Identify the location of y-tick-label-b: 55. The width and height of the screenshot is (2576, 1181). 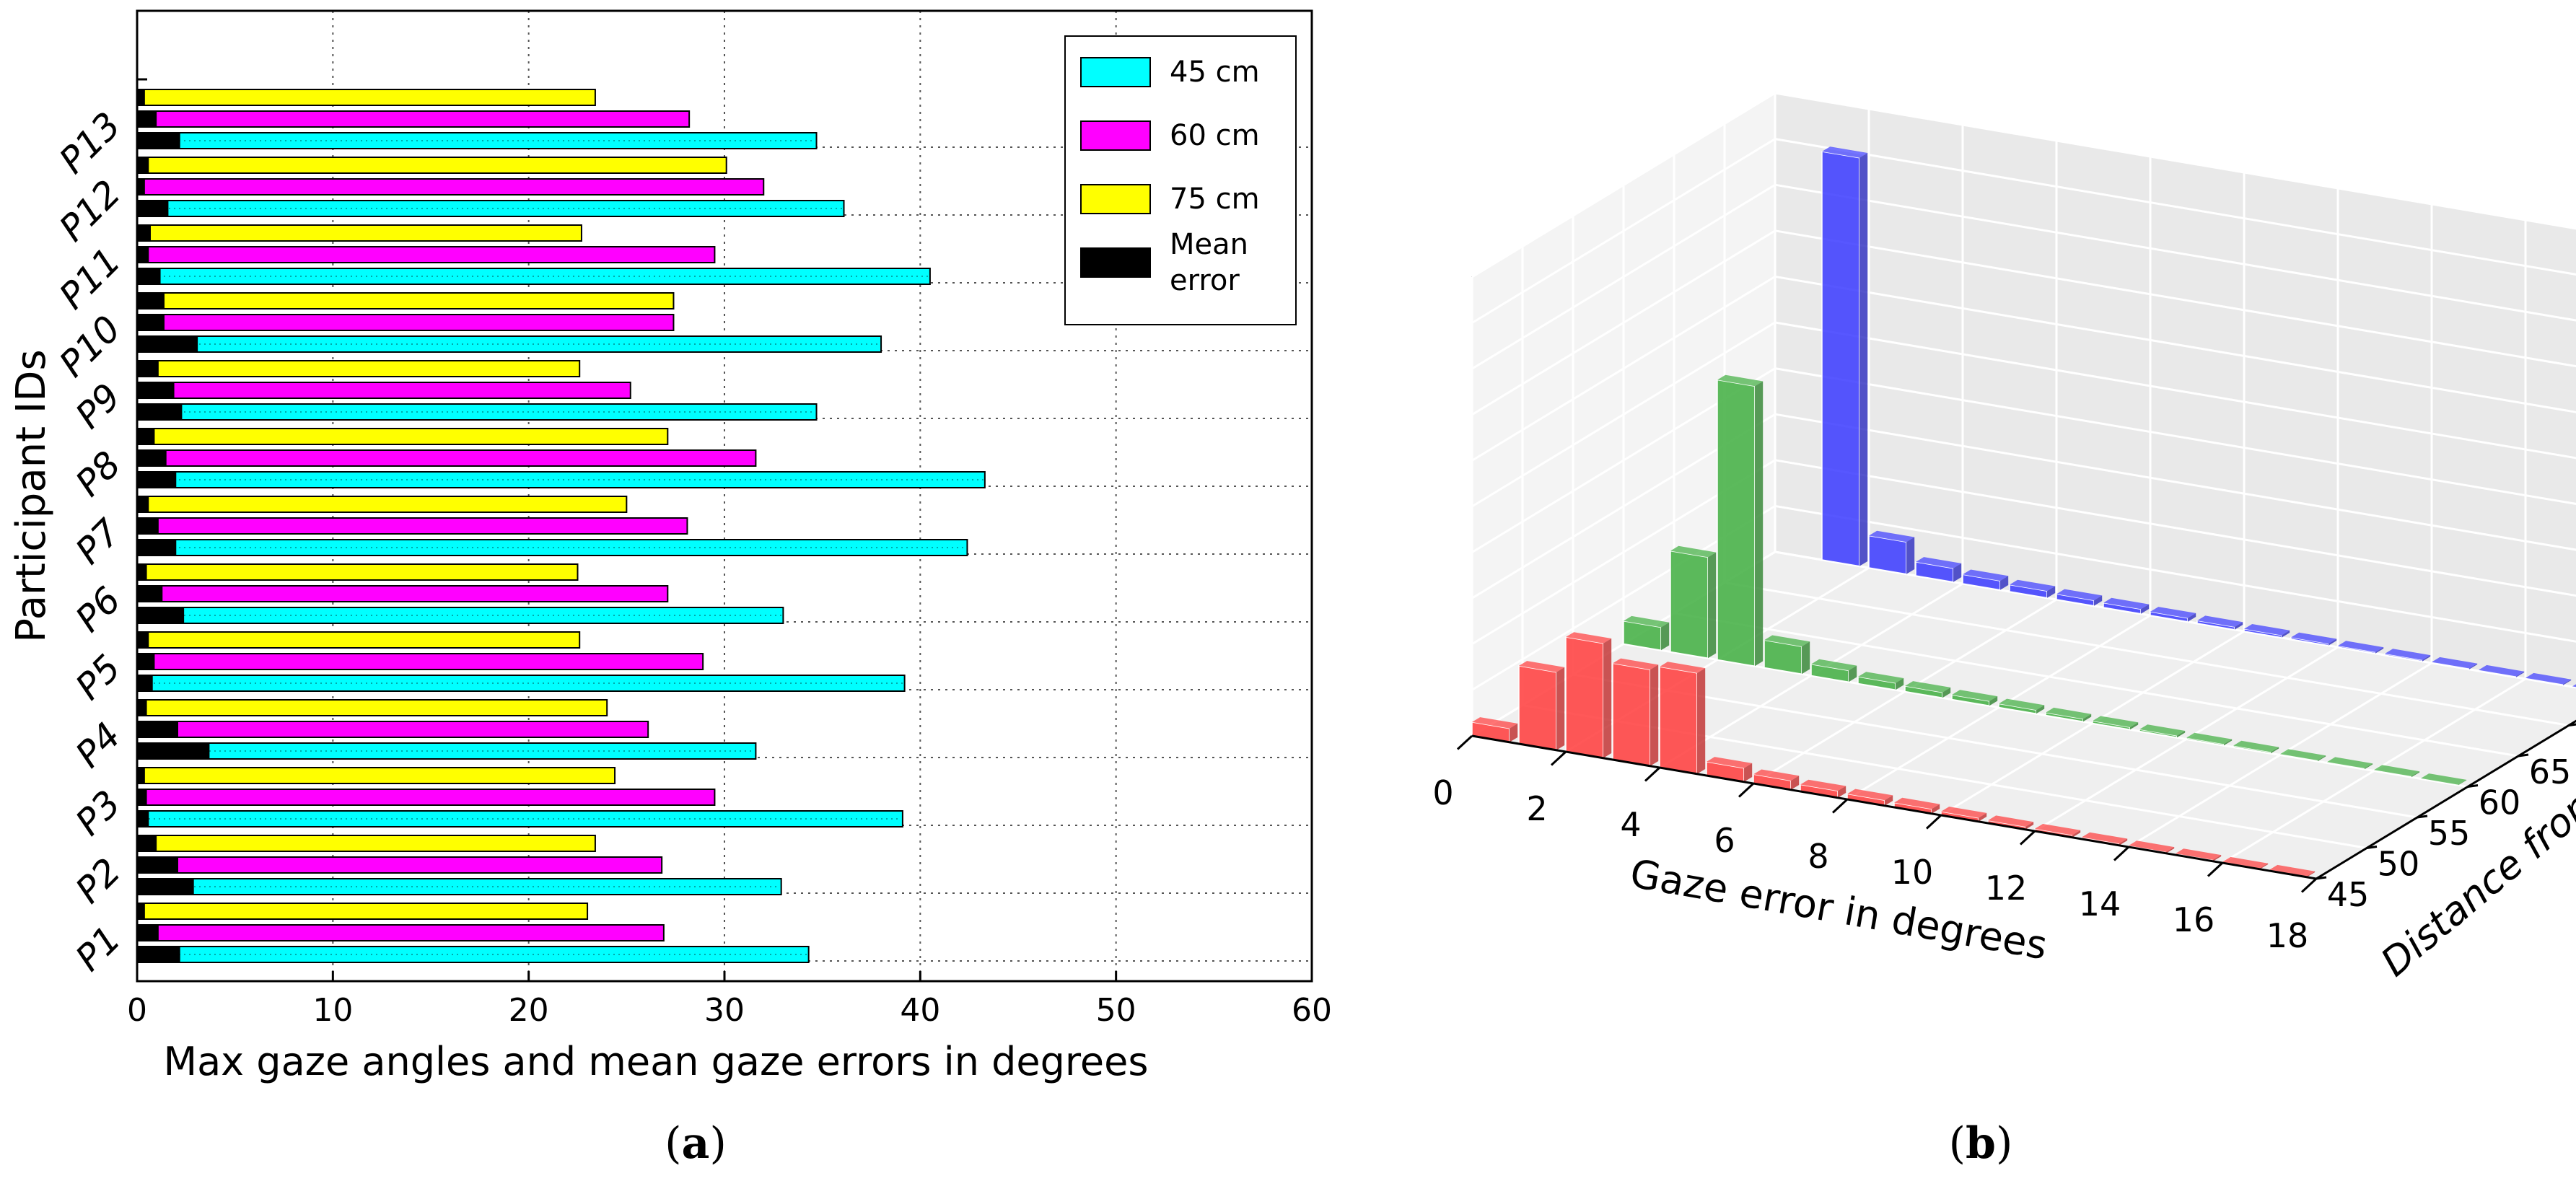
(2449, 833).